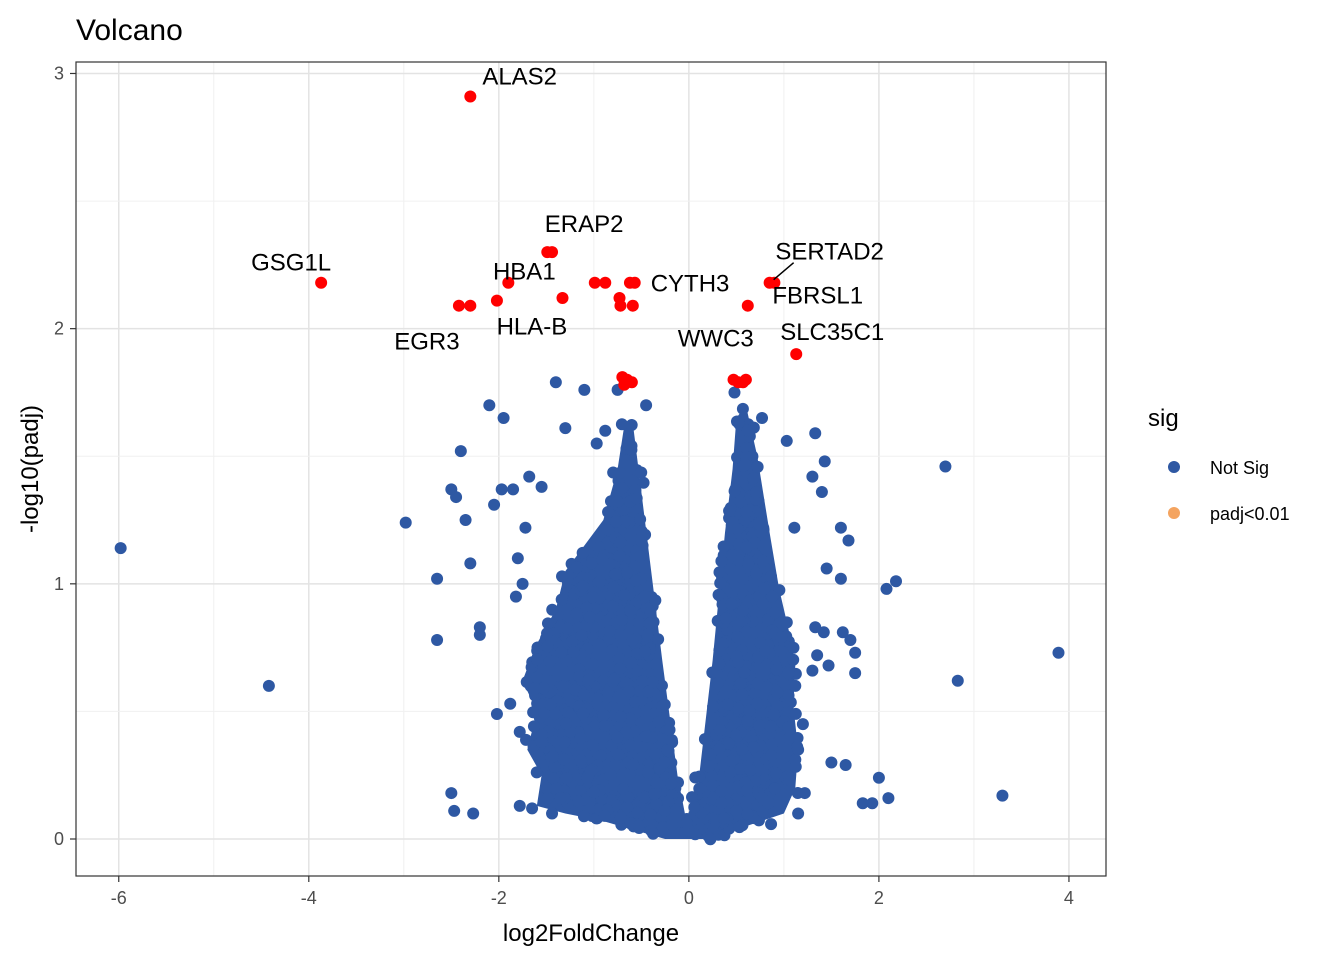 The width and height of the screenshot is (1344, 960). Describe the element at coordinates (592, 892) in the screenshot. I see `x-axis: -6 -4 -2 0 2 4` at that location.